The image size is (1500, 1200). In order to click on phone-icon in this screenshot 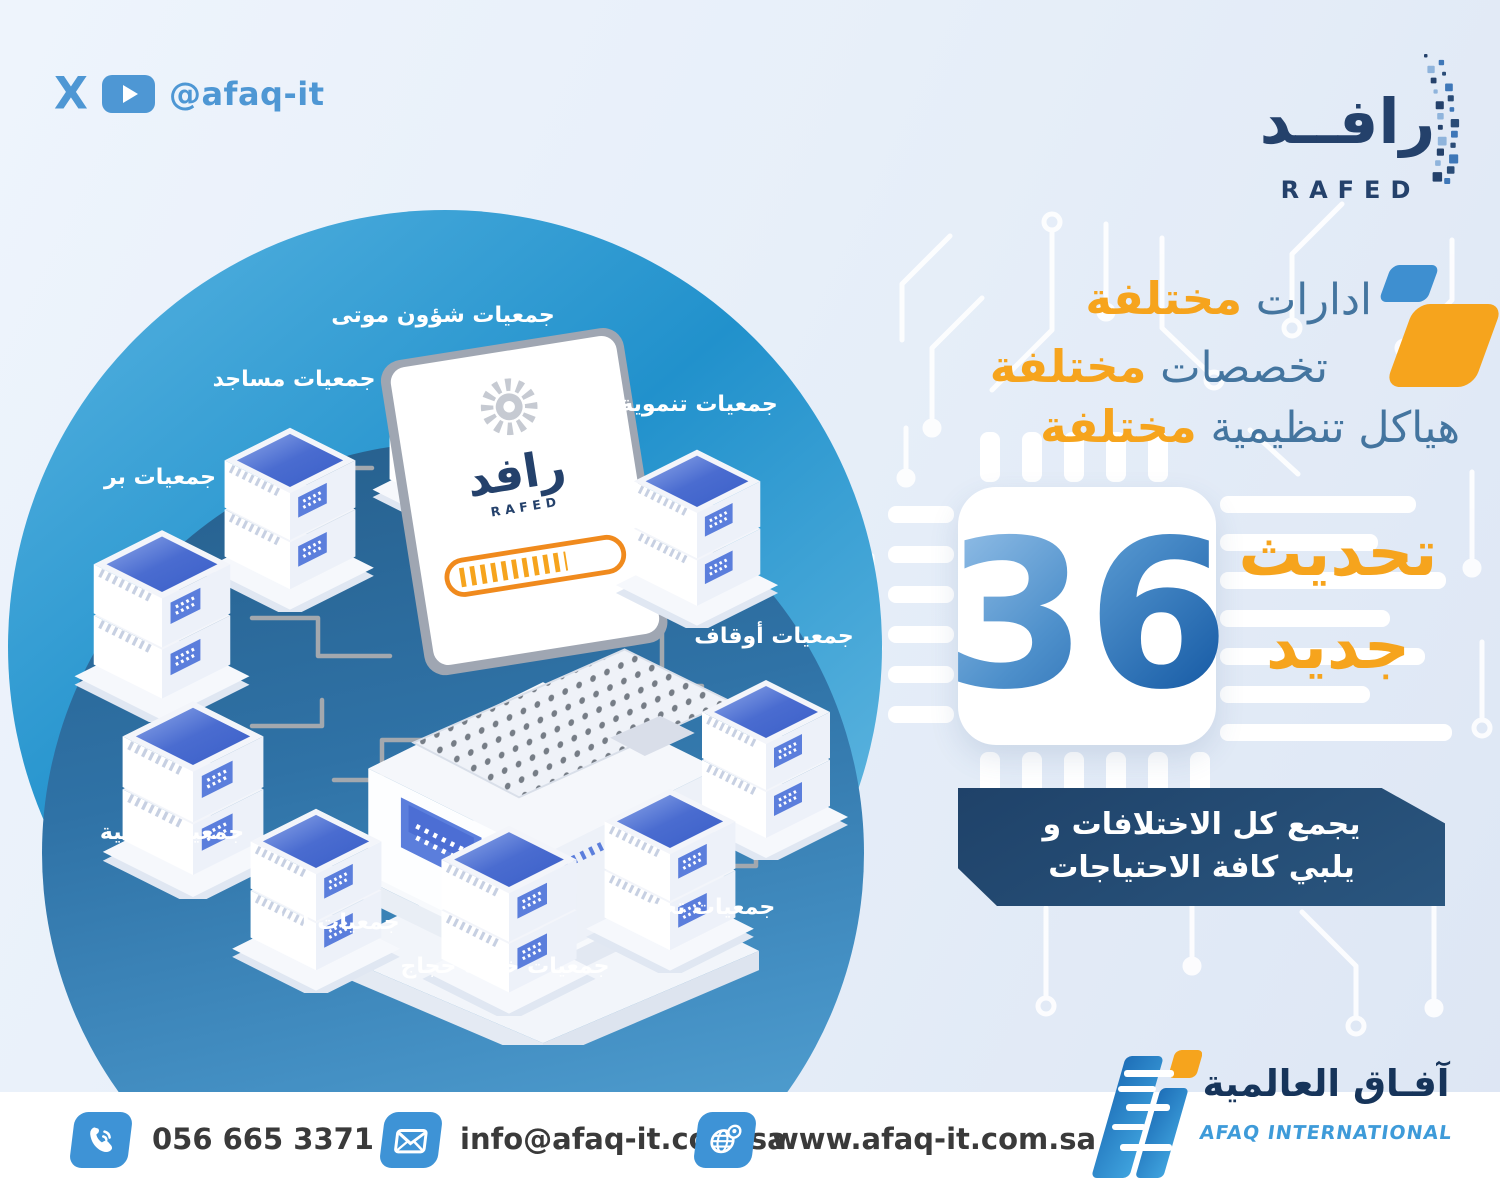, I will do `click(101, 1140)`.